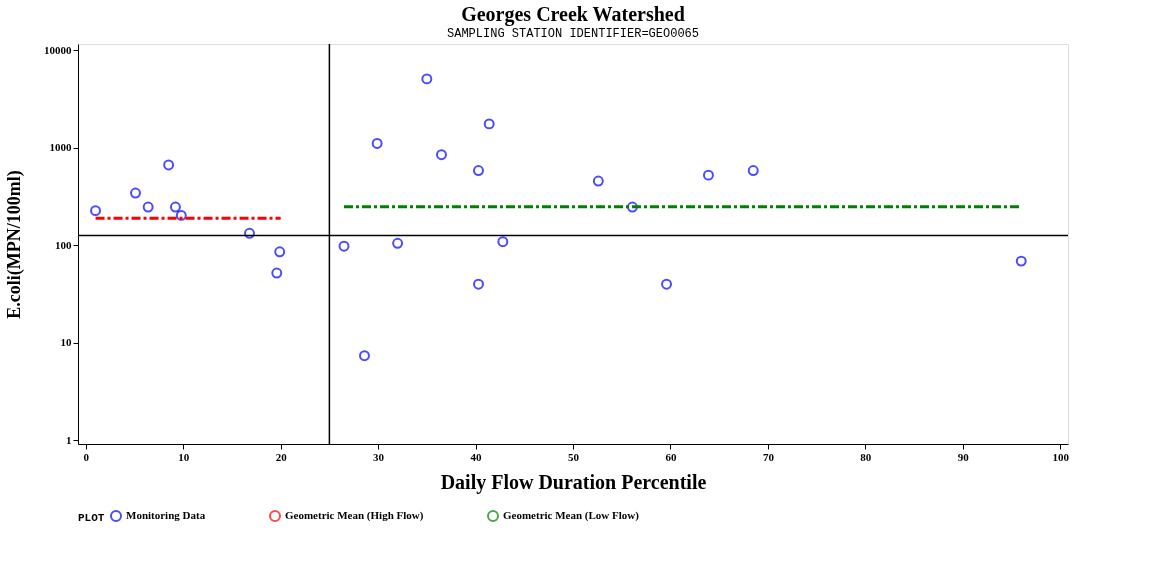 The image size is (1154, 581). What do you see at coordinates (573, 34) in the screenshot?
I see `chart-subtitle: SAMPLING STATION IDENTIFIER=GEO0065` at bounding box center [573, 34].